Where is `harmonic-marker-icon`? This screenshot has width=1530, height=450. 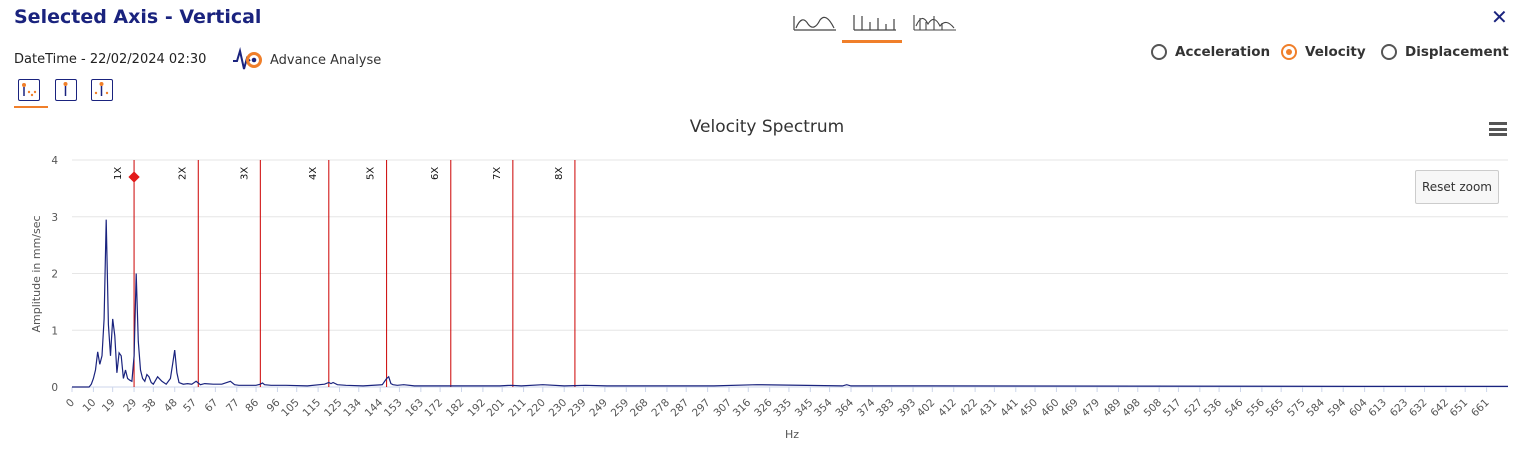
harmonic-marker-icon is located at coordinates (29, 90).